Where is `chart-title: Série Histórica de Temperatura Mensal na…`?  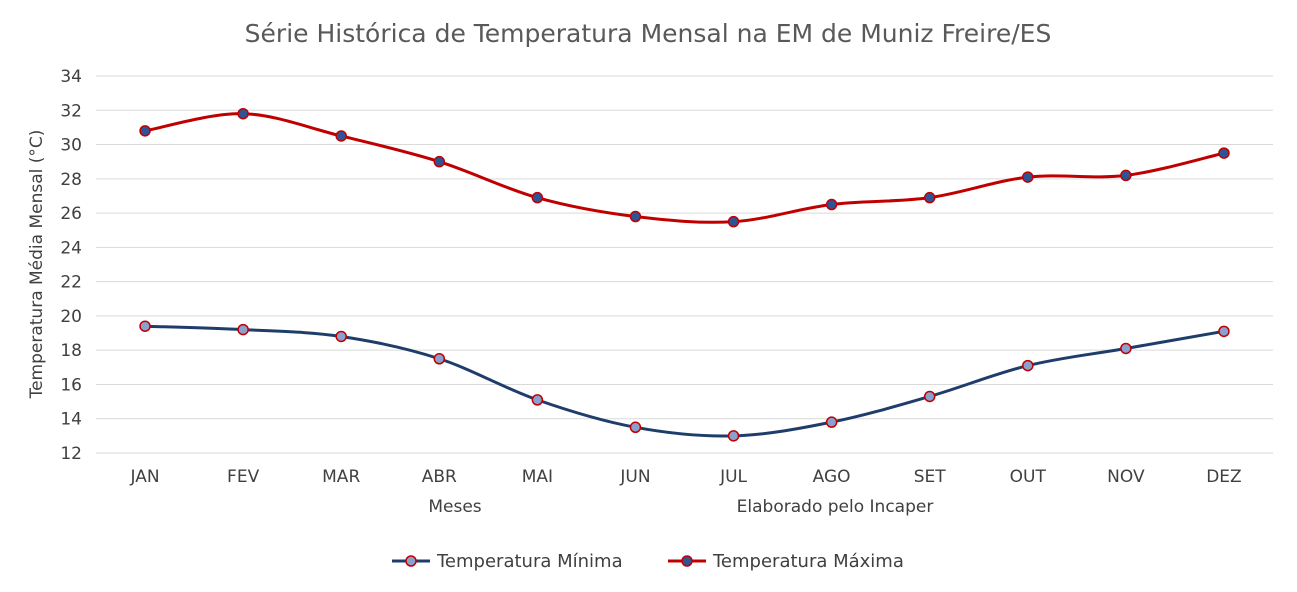
chart-title: Série Histórica de Temperatura Mensal na… is located at coordinates (648, 33).